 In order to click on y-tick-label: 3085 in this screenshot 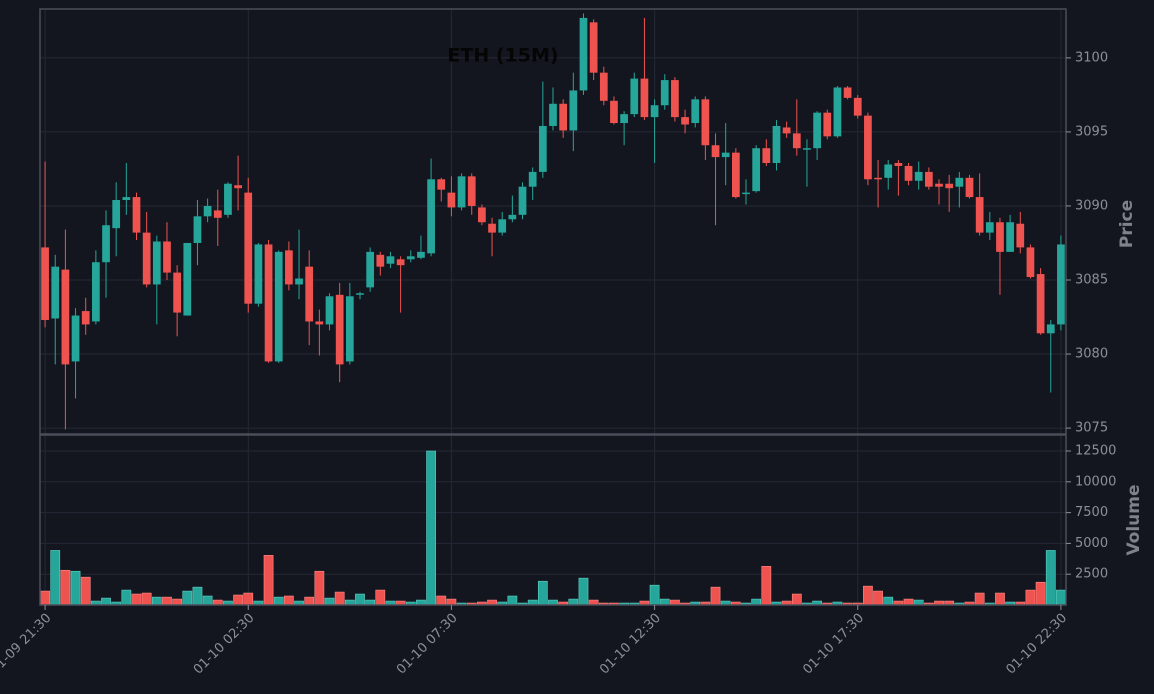, I will do `click(1091, 279)`.